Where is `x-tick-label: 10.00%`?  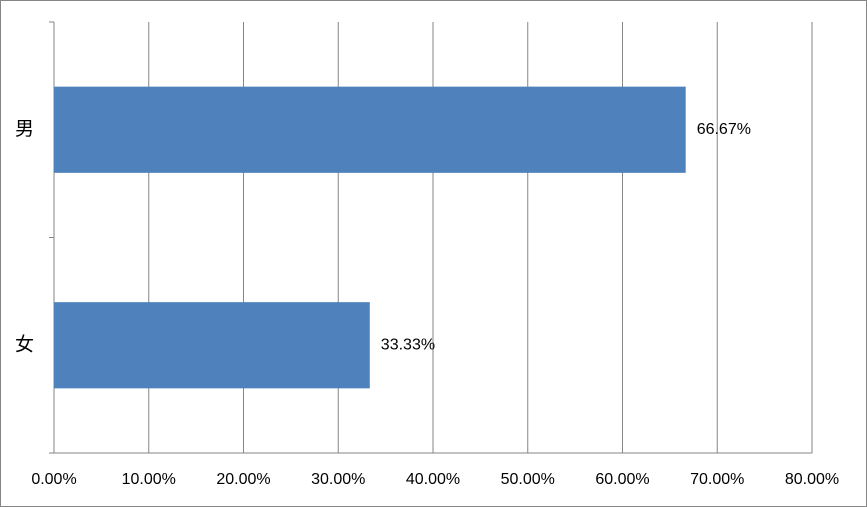
x-tick-label: 10.00% is located at coordinates (149, 479).